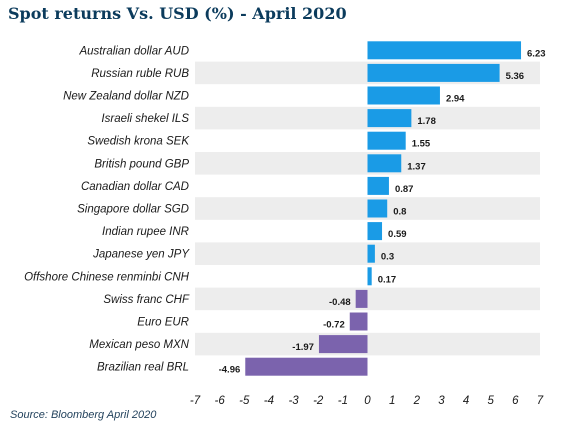  Describe the element at coordinates (303, 347) in the screenshot. I see `value-label: -1.97` at that location.